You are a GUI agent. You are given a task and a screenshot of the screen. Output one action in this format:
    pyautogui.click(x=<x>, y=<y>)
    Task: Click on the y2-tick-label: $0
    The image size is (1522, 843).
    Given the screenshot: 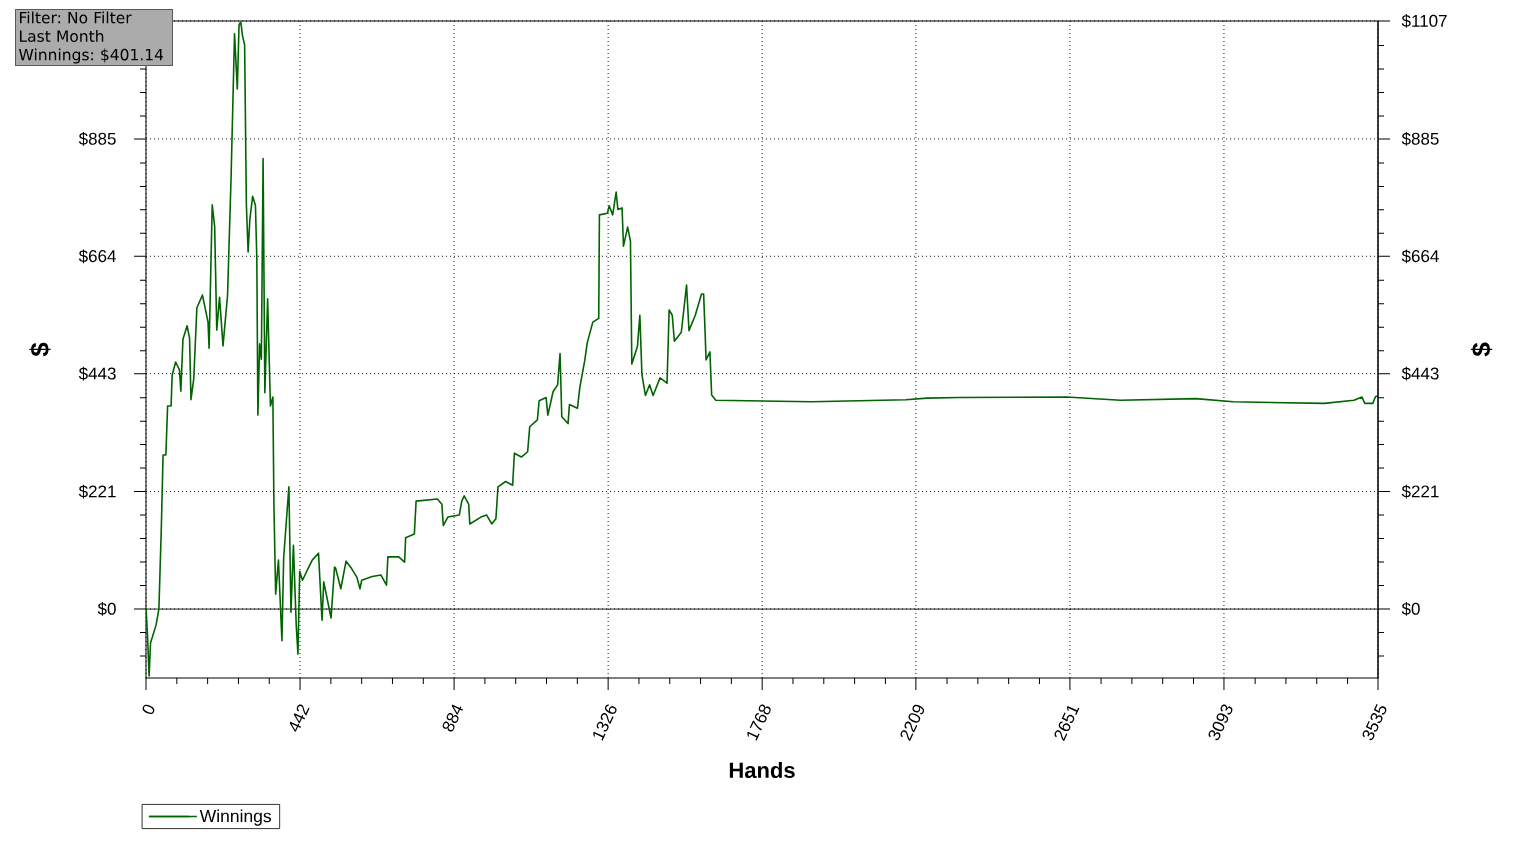 What is the action you would take?
    pyautogui.click(x=1410, y=609)
    